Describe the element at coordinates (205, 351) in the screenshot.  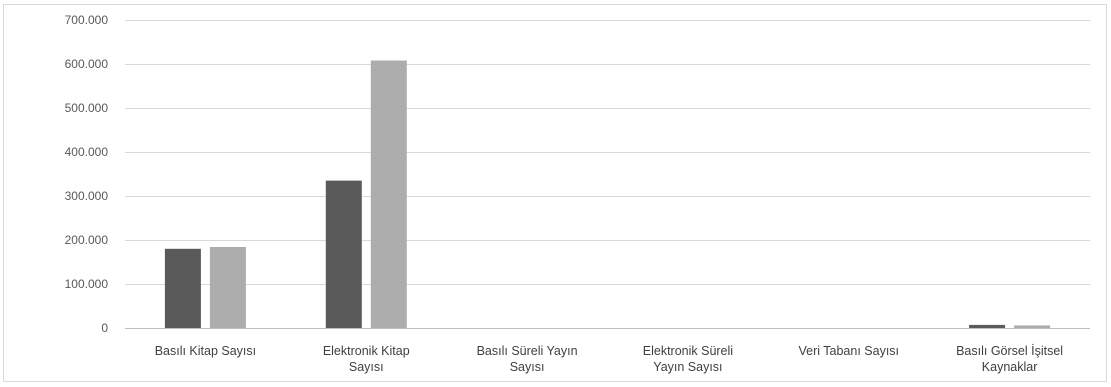
I see `x-category-label: Basılı Kitap Sayısı` at that location.